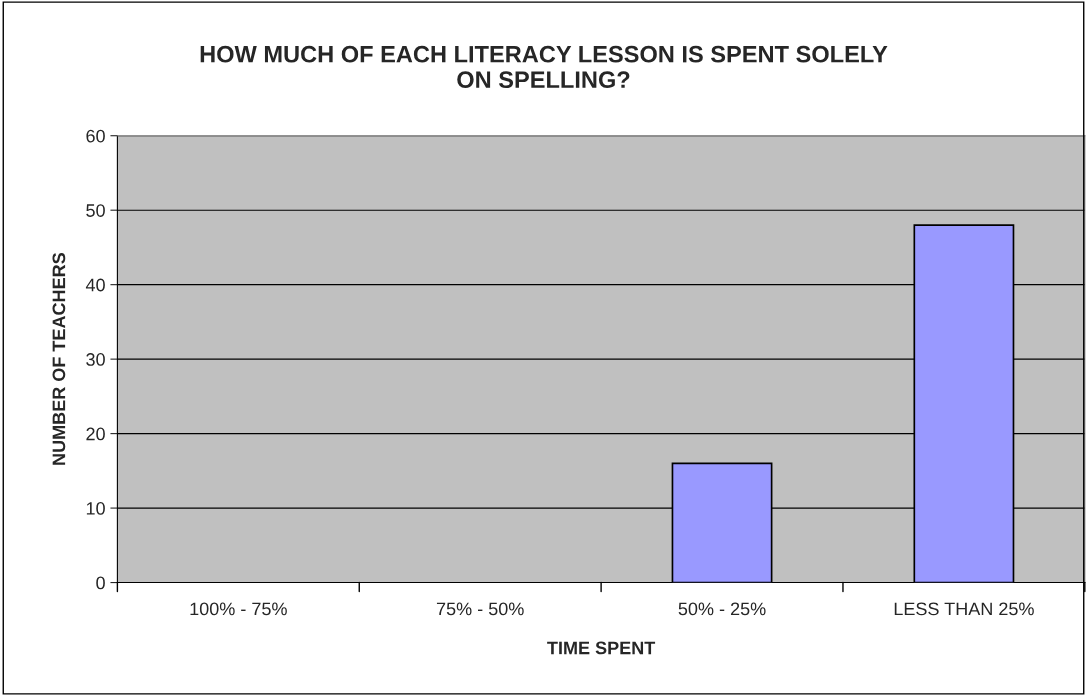 The image size is (1087, 696). Describe the element at coordinates (601, 648) in the screenshot. I see `x-axis-title: TIME SPENT` at that location.